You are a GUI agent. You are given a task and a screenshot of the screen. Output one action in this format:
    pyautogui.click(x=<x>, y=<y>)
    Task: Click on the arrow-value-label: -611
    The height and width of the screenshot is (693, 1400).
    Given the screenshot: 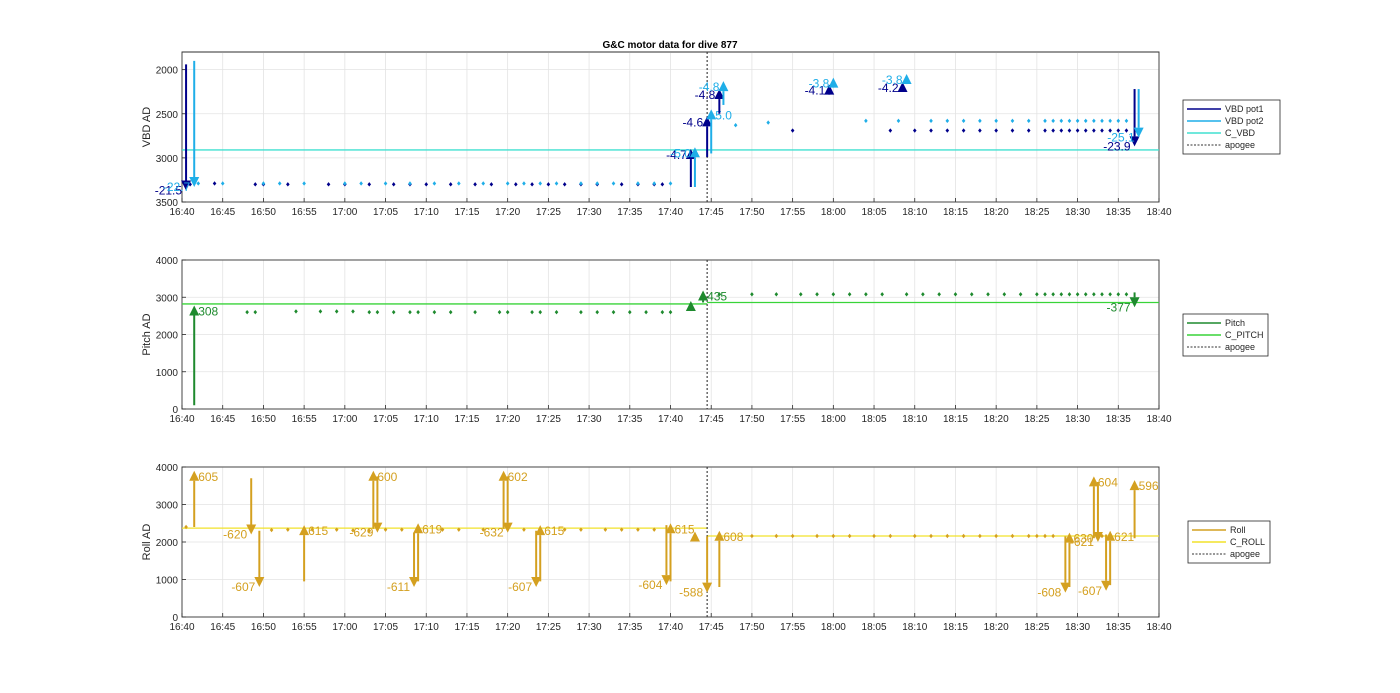 What is the action you would take?
    pyautogui.click(x=398, y=587)
    